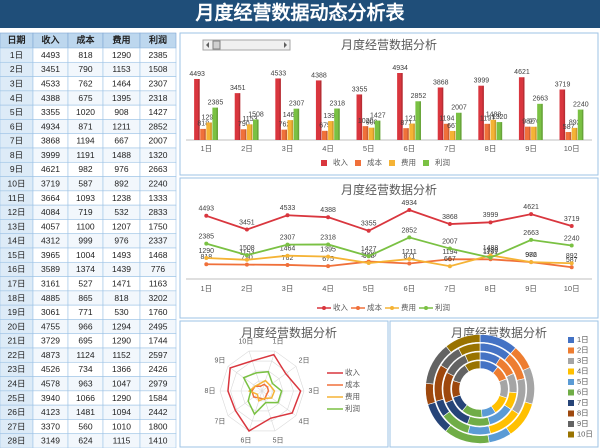  What do you see at coordinates (158, 83) in the screenshot?
I see `cell-text: 2307` at bounding box center [158, 83].